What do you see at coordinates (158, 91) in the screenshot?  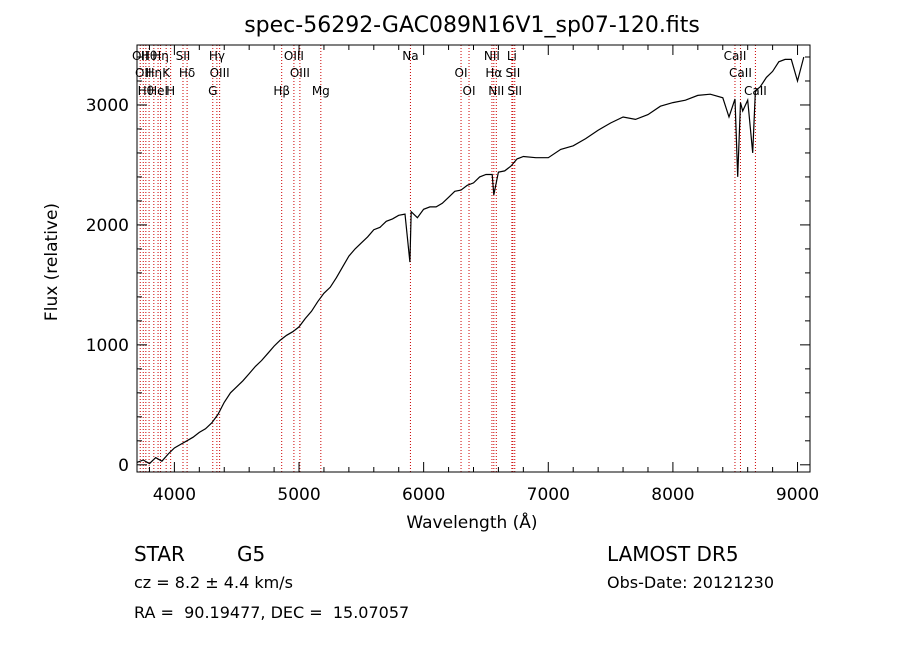 I see `line-label: HeI` at bounding box center [158, 91].